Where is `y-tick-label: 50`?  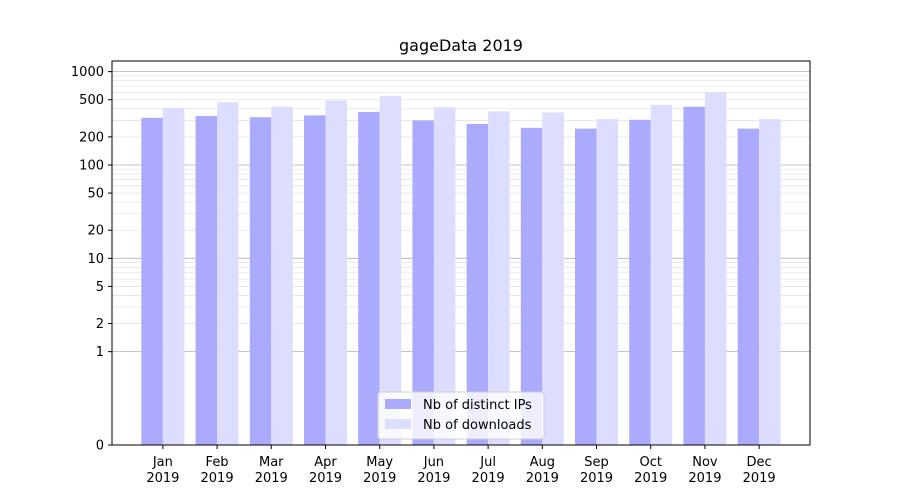
y-tick-label: 50 is located at coordinates (95, 194).